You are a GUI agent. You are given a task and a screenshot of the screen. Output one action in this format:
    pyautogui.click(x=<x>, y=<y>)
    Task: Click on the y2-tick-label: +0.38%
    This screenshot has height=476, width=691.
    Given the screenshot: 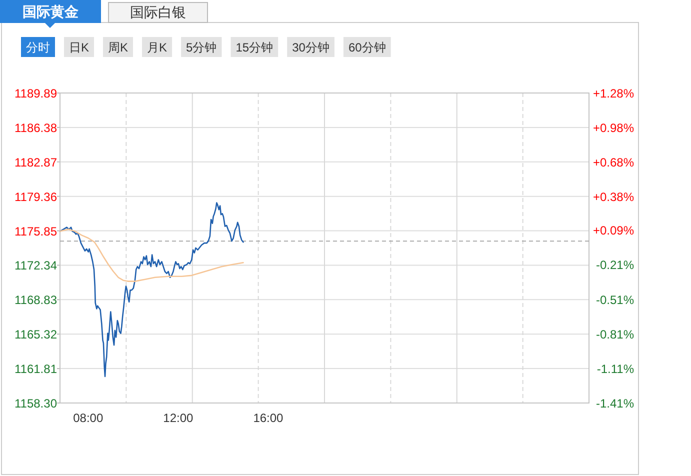 What is the action you would take?
    pyautogui.click(x=613, y=197)
    